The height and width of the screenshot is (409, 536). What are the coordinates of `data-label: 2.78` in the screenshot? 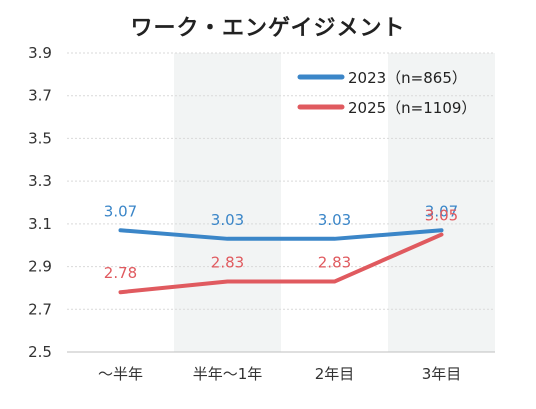 It's located at (120, 273).